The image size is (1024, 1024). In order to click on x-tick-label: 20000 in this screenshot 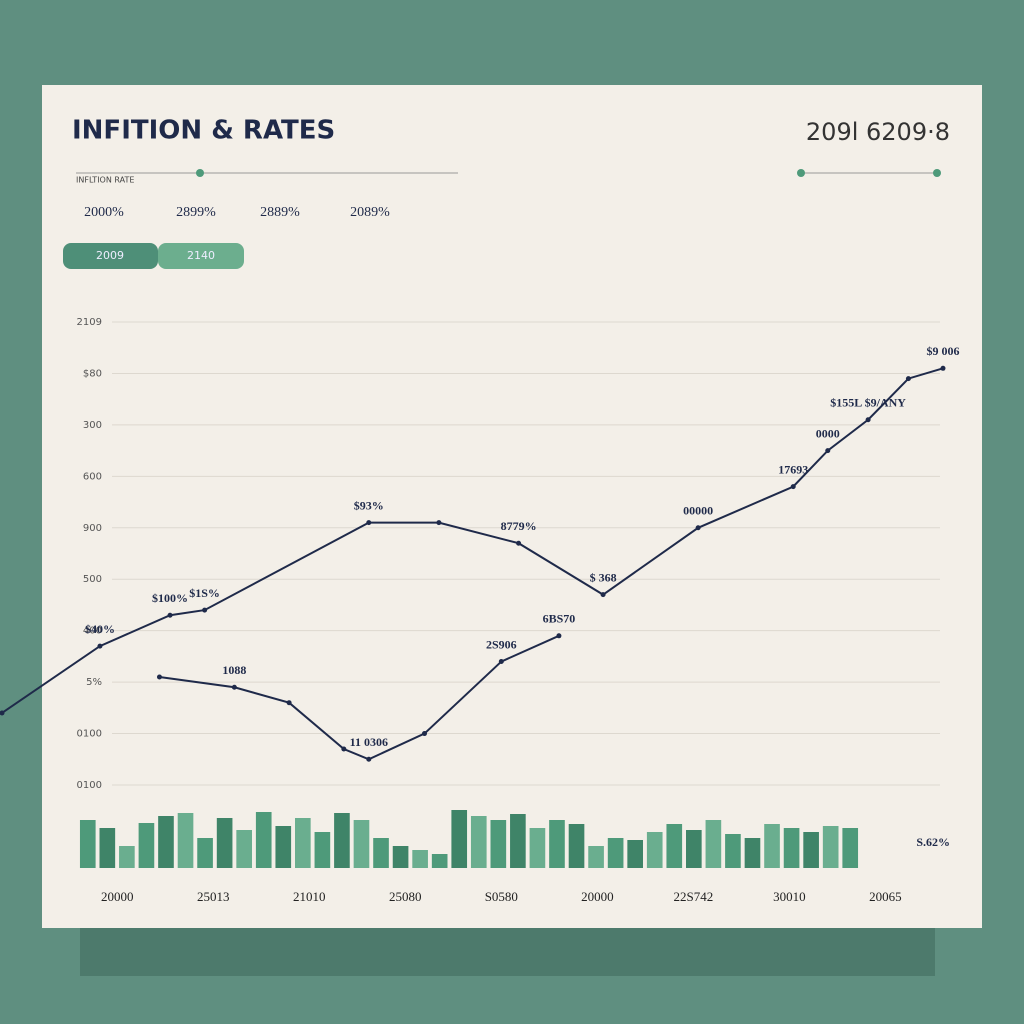, I will do `click(597, 896)`.